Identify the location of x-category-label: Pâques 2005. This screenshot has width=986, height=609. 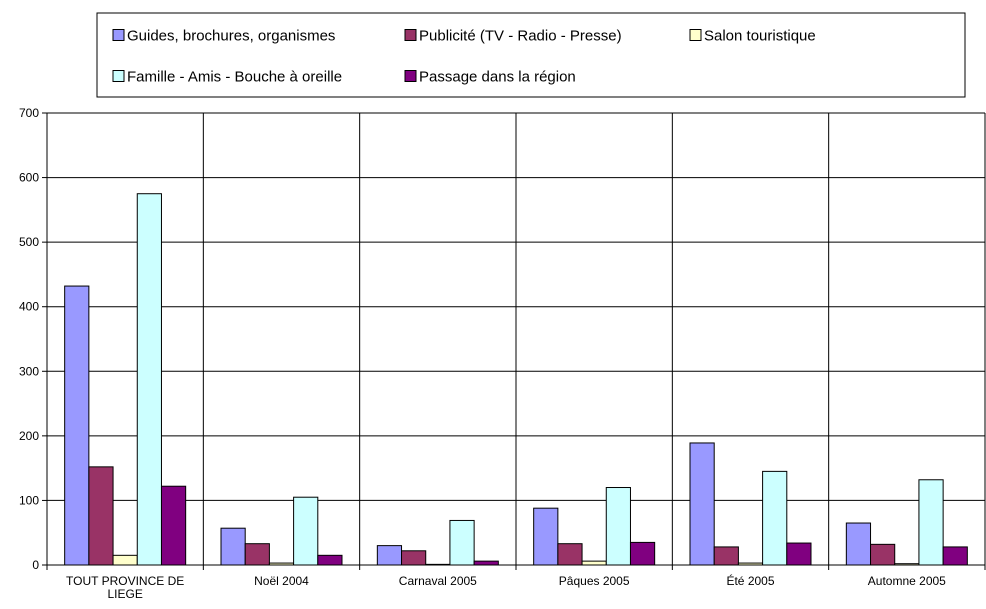
(594, 581).